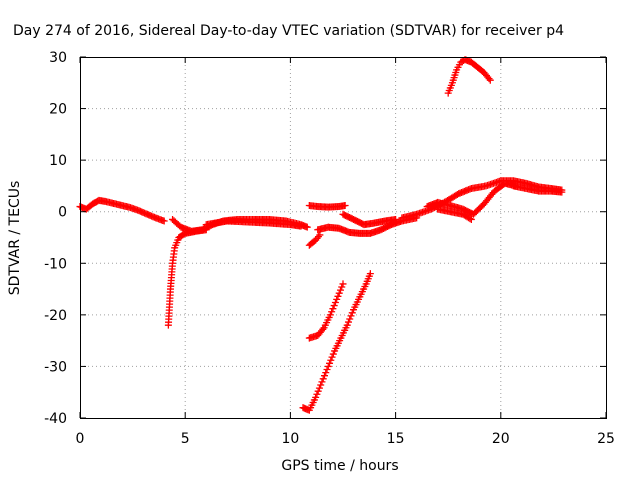 The width and height of the screenshot is (640, 480). Describe the element at coordinates (15, 238) in the screenshot. I see `y-axis-label: SDTVAR / TECUs` at that location.